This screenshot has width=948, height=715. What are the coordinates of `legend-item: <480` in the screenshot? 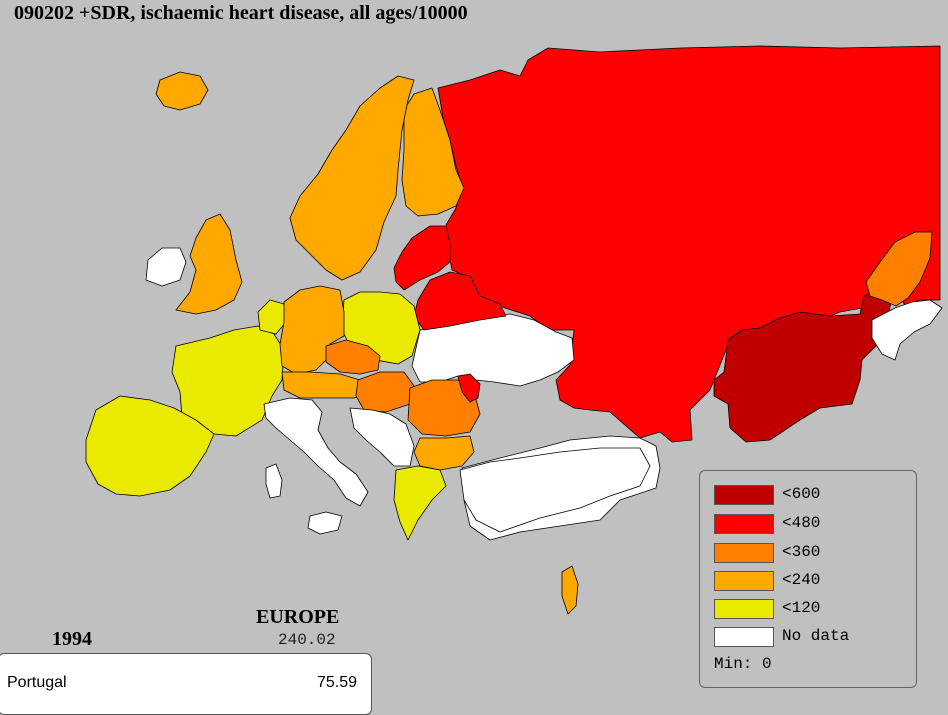 It's located at (809, 524).